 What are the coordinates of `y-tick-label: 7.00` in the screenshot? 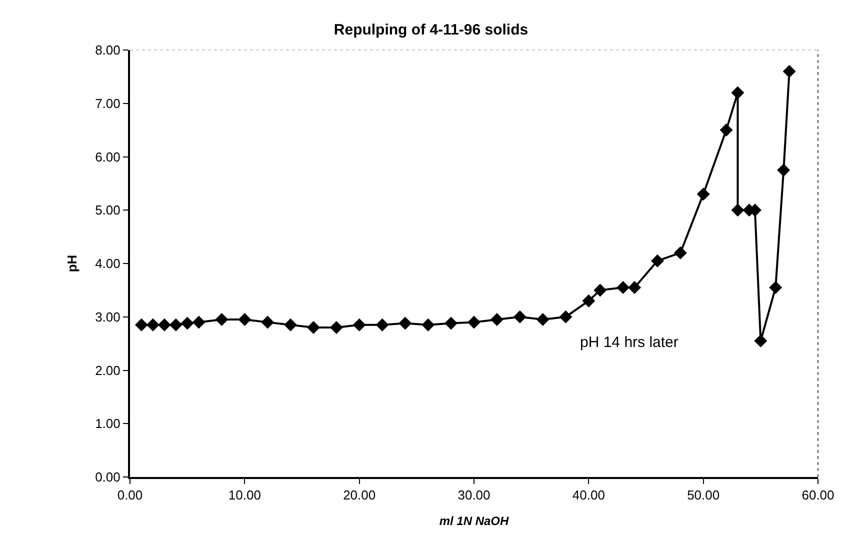 It's located at (107, 103).